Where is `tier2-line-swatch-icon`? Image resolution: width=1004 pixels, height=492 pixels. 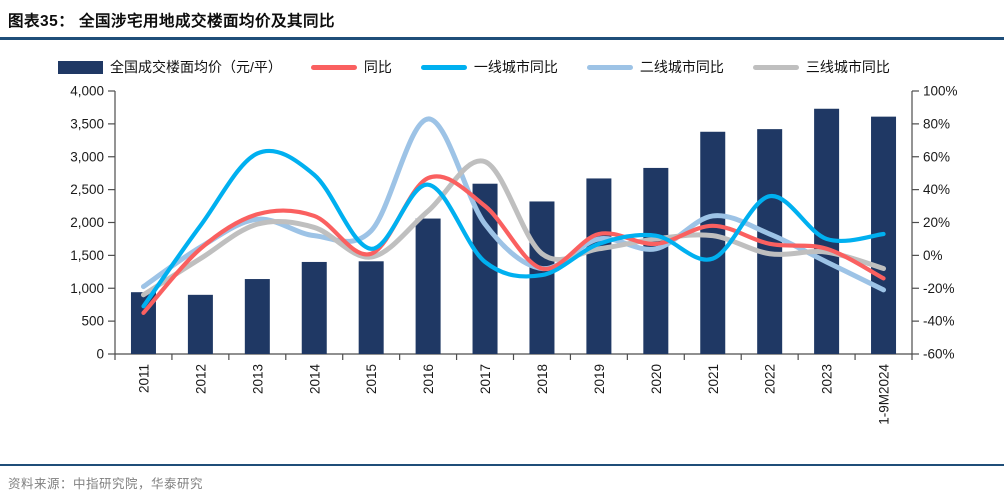
tier2-line-swatch-icon is located at coordinates (609, 67).